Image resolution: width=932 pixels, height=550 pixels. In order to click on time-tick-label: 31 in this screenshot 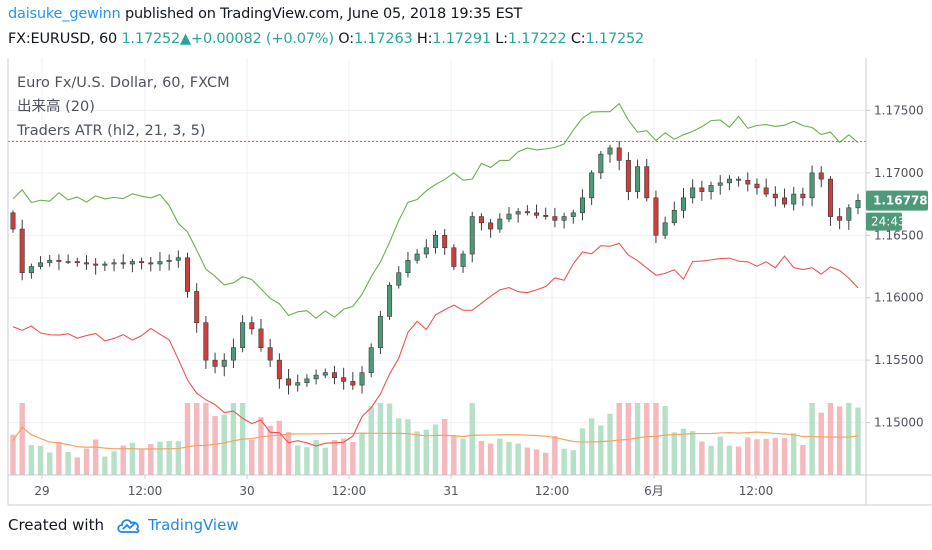, I will do `click(450, 491)`.